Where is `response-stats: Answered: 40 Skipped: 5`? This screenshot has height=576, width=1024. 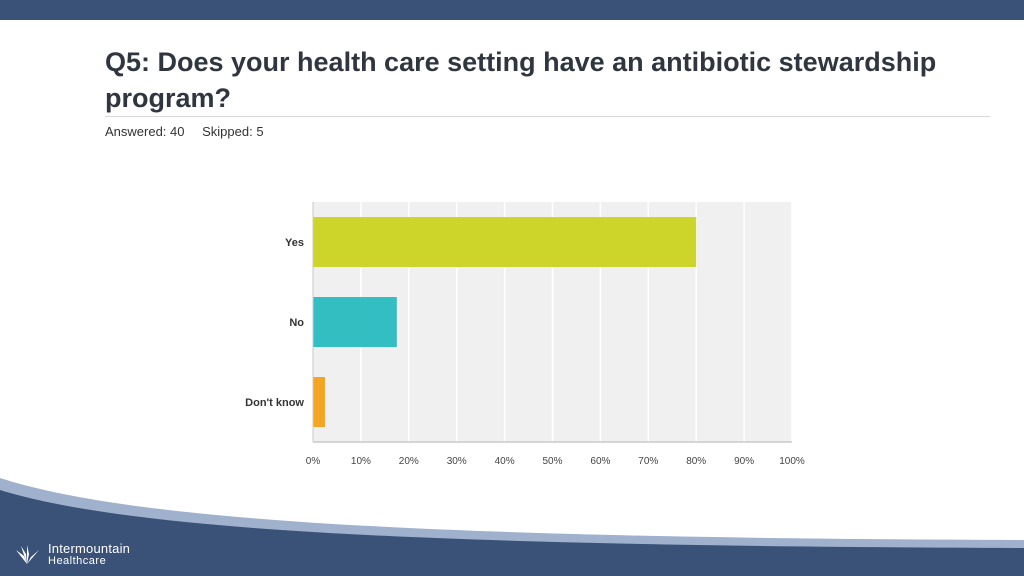 response-stats: Answered: 40 Skipped: 5 is located at coordinates (191, 131).